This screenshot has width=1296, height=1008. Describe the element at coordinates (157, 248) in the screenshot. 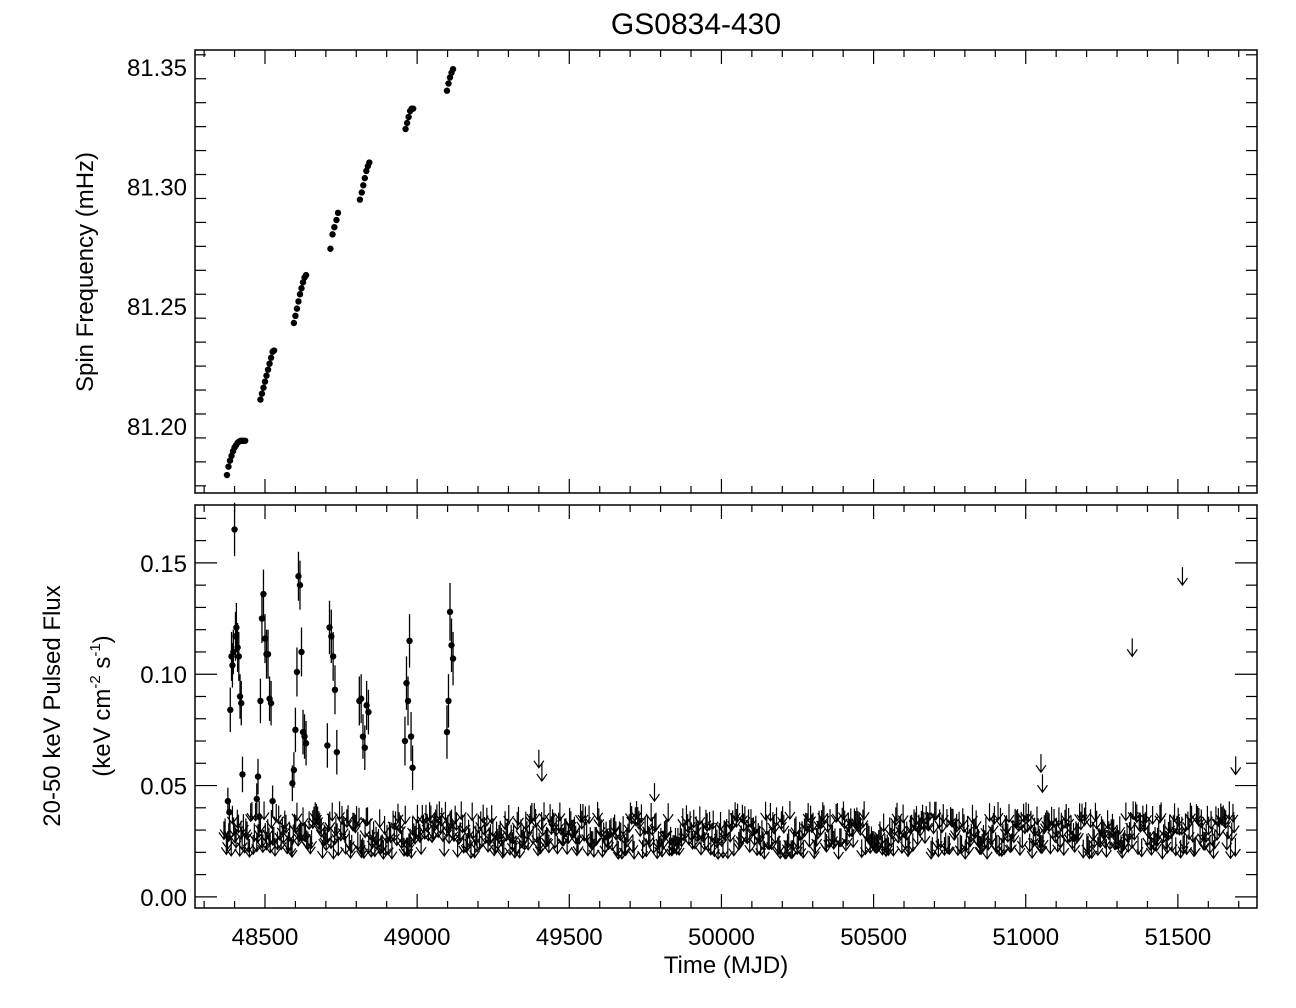

I see `top-panel-y-tick-labels: 81.20 81.25 81.30 81.35` at that location.